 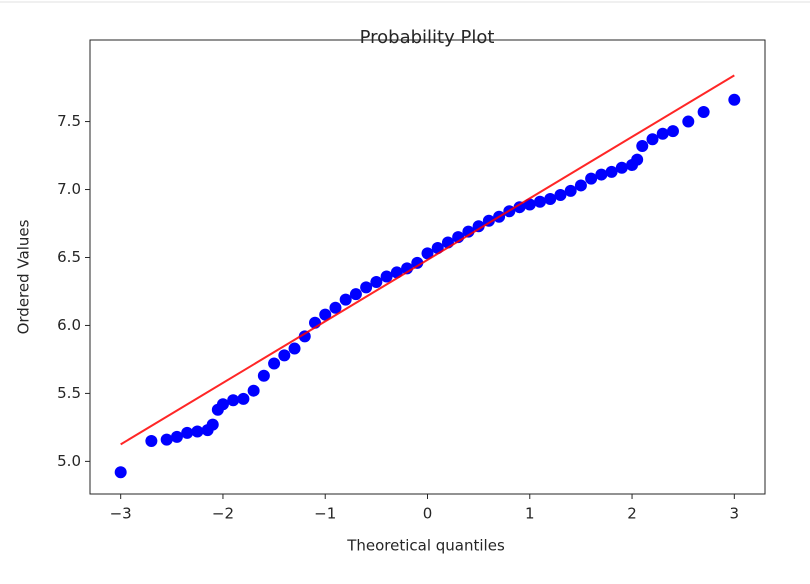 What do you see at coordinates (69, 121) in the screenshot?
I see `y-tick-label: 7.5` at bounding box center [69, 121].